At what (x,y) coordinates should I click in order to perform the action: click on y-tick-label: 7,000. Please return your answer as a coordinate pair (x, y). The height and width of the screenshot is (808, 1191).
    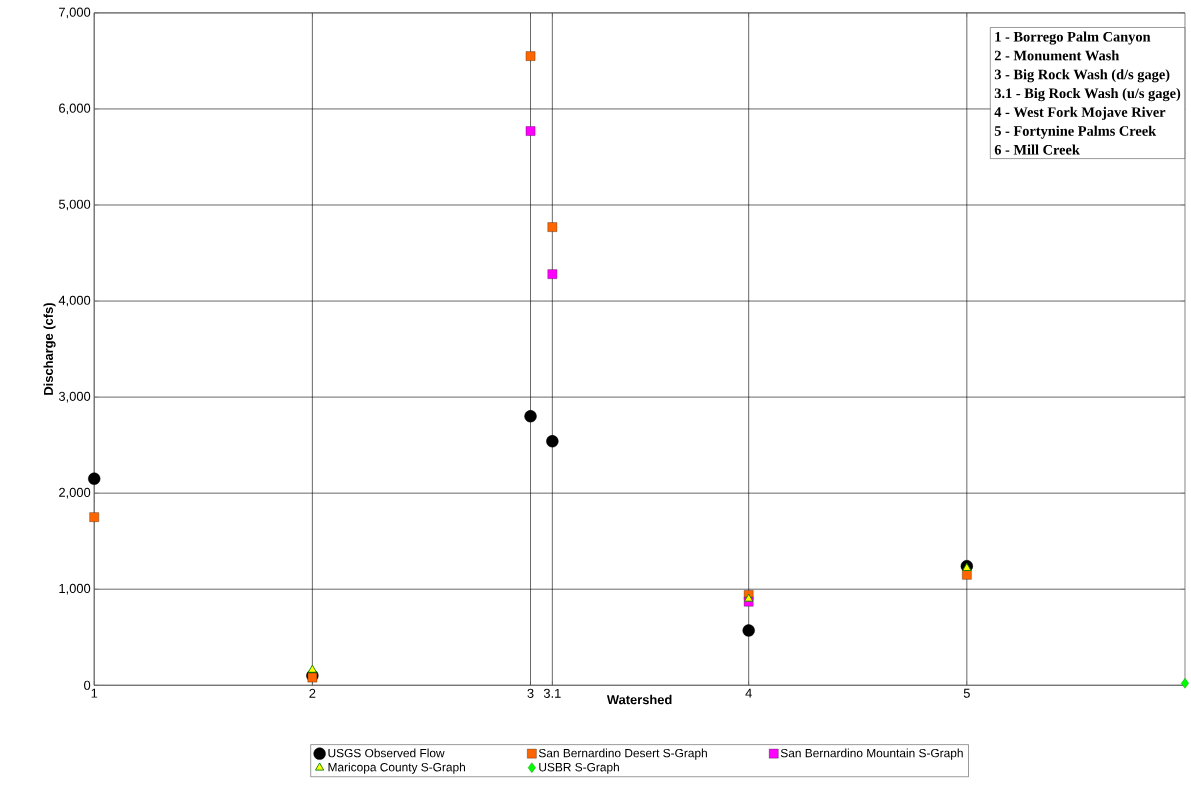
    Looking at the image, I should click on (75, 13).